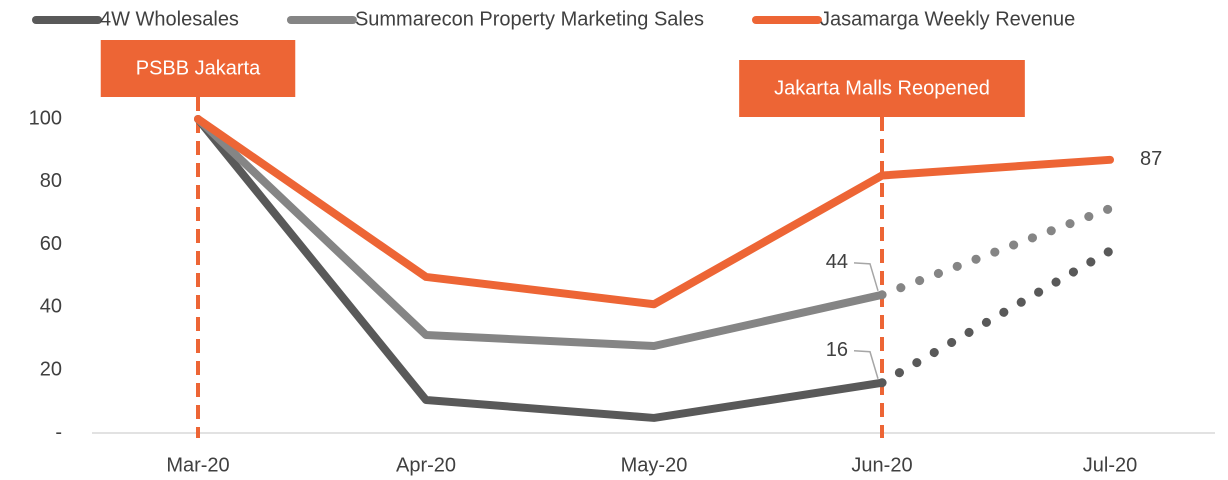 The height and width of the screenshot is (480, 1228). What do you see at coordinates (169, 19) in the screenshot?
I see `legend-label: 4W Wholesales` at bounding box center [169, 19].